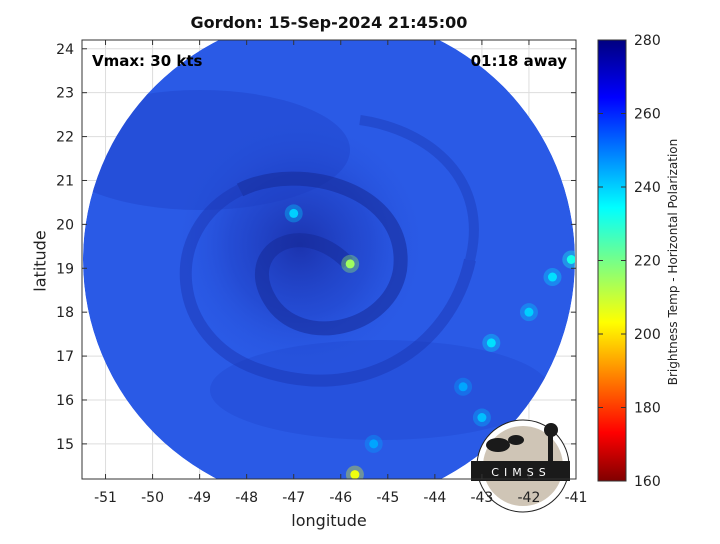  Describe the element at coordinates (518, 61) in the screenshot. I see `time-offset-annotation: 01:18 away` at that location.